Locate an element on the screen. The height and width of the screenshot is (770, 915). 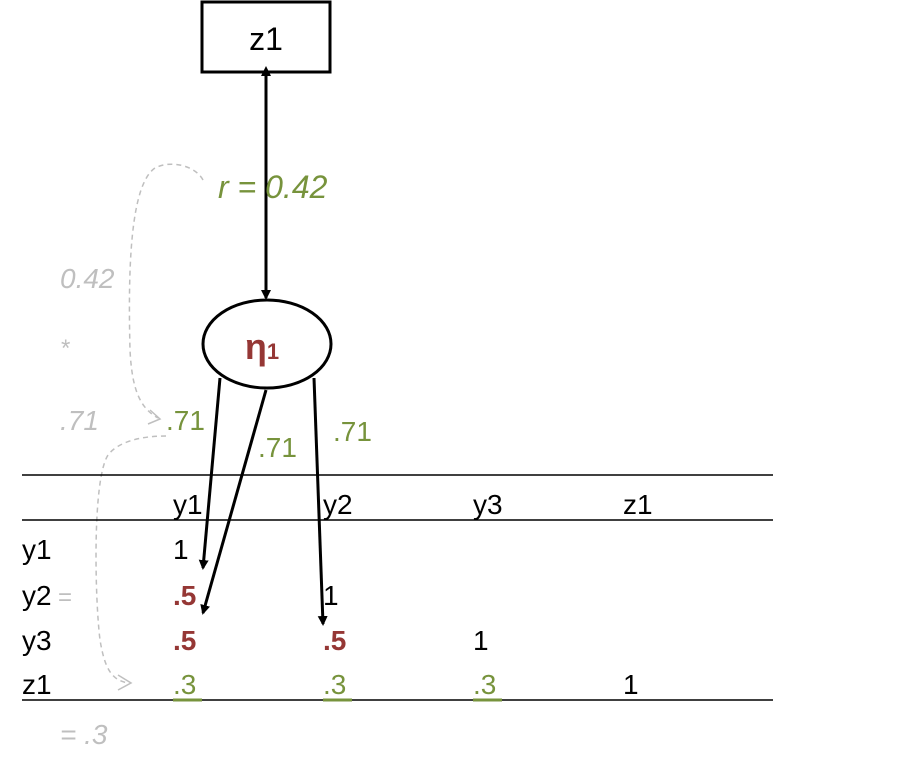
loading-label-1: .71 is located at coordinates (185, 420).